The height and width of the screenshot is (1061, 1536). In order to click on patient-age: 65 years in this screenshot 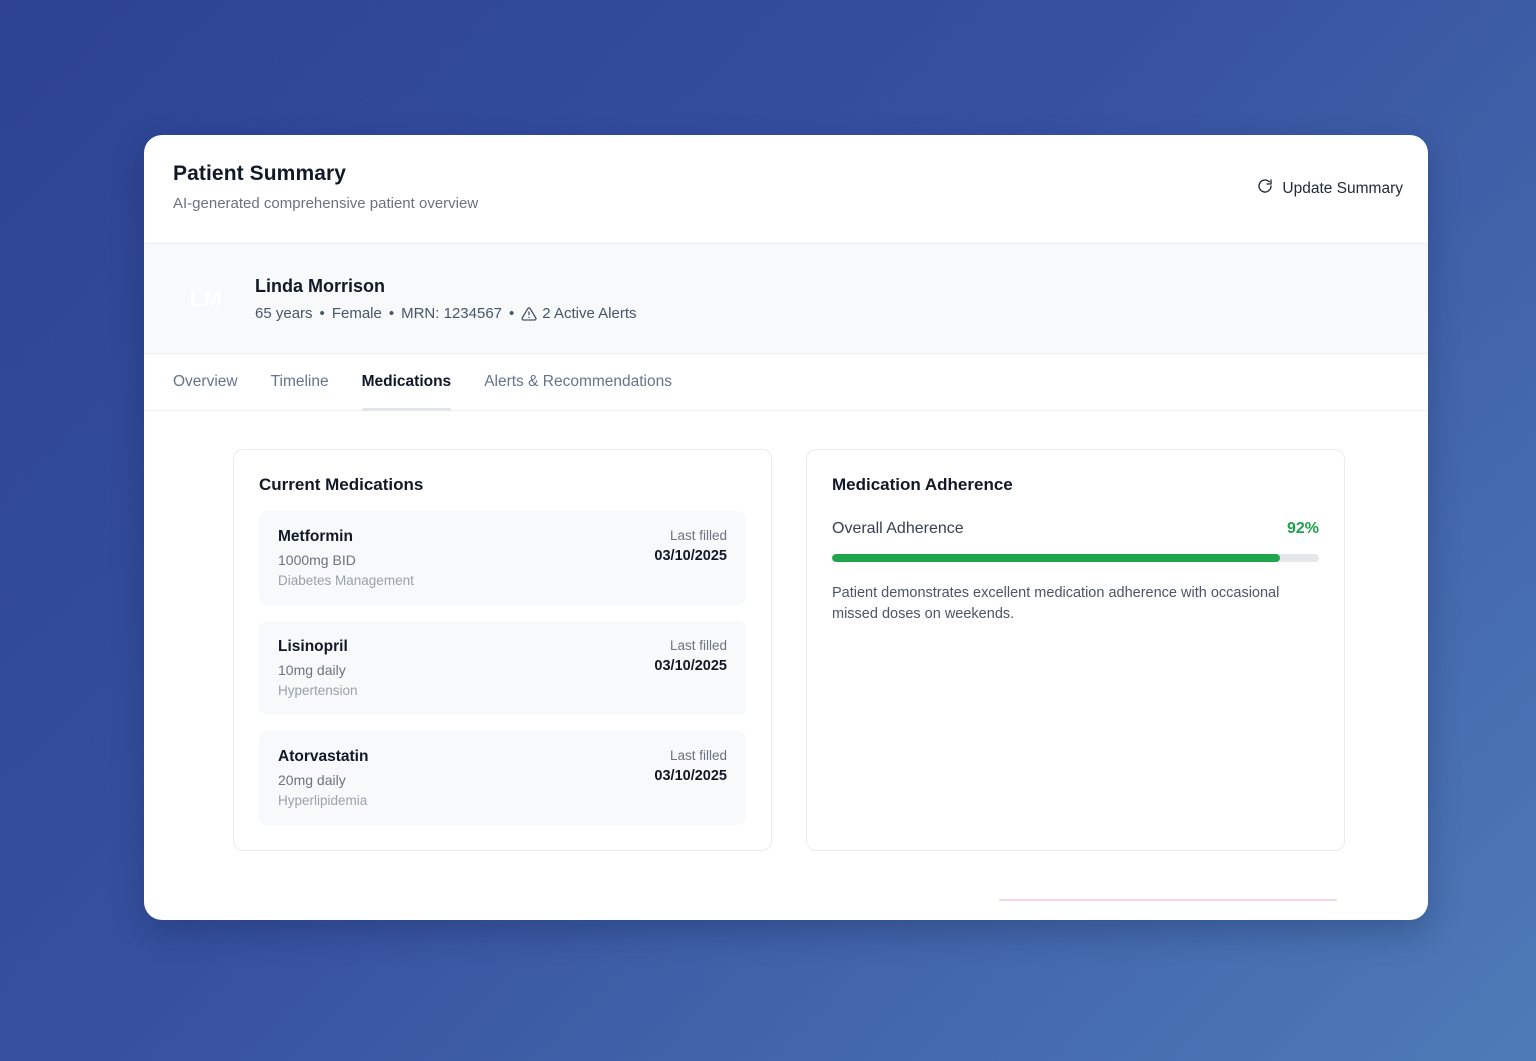, I will do `click(284, 313)`.